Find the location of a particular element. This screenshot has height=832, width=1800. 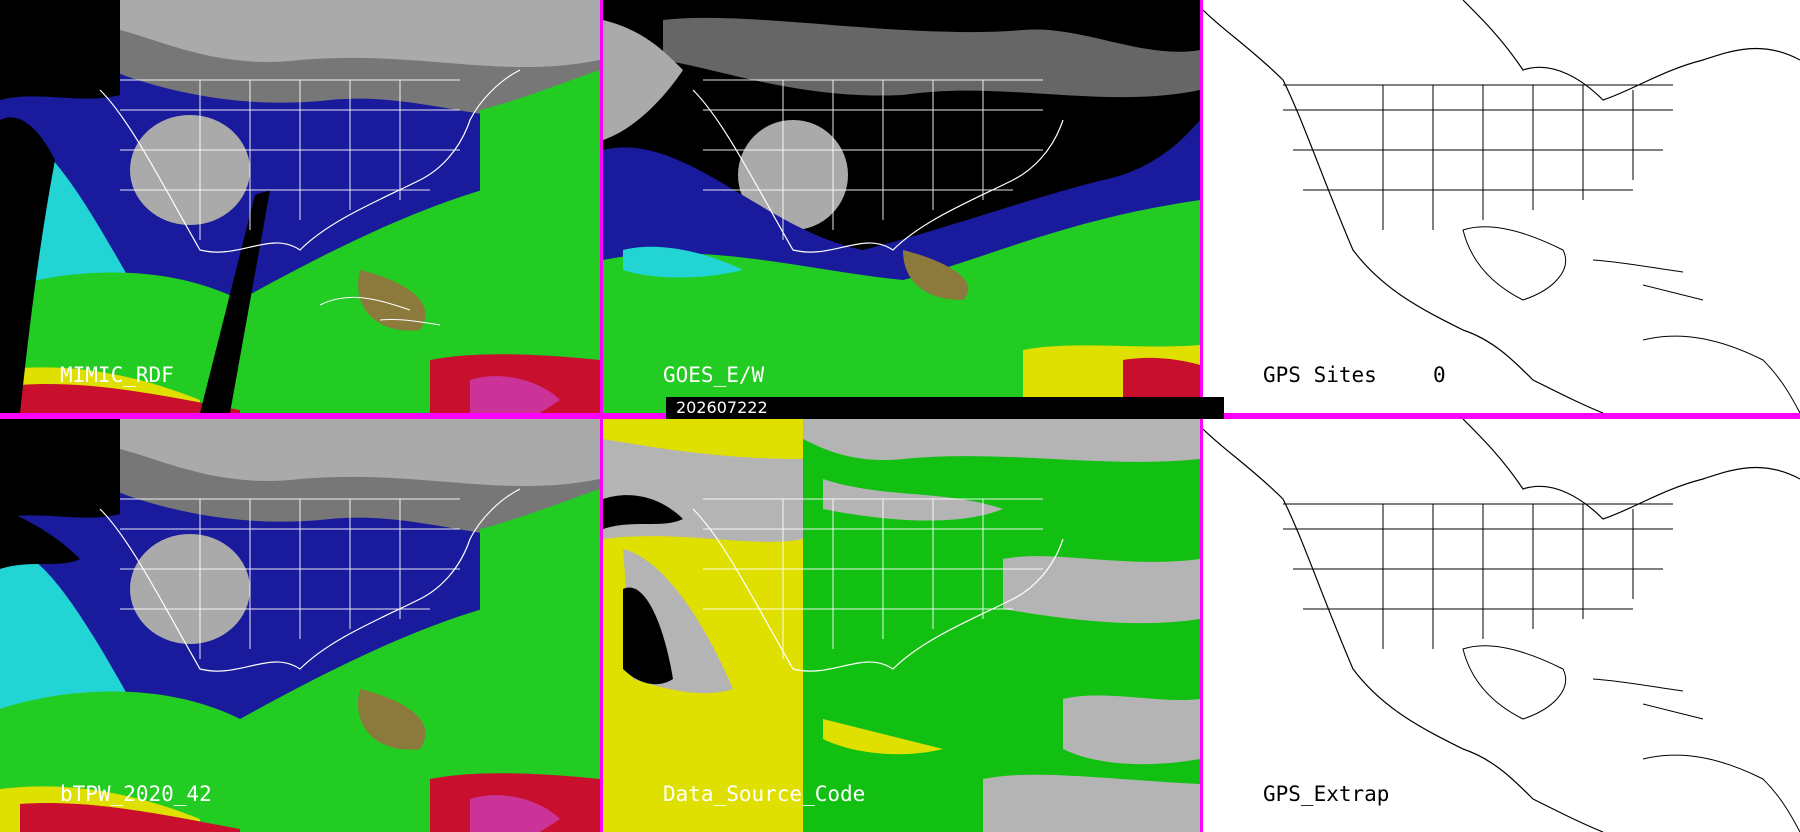

panel-label: GOES_E/W is located at coordinates (714, 375).